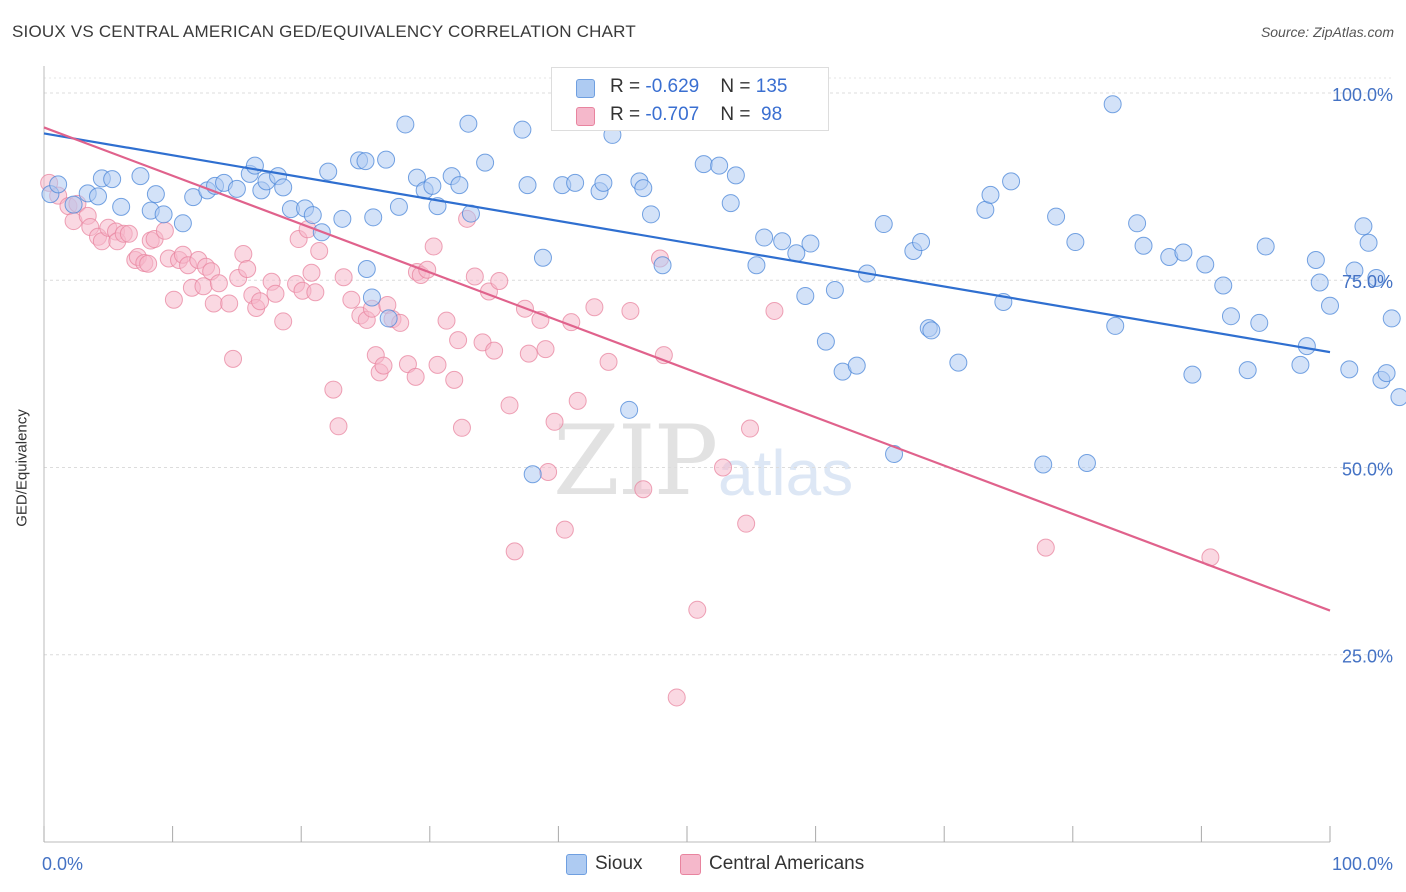 The width and height of the screenshot is (1406, 892). I want to click on legend-swatch-sioux, so click(576, 864).